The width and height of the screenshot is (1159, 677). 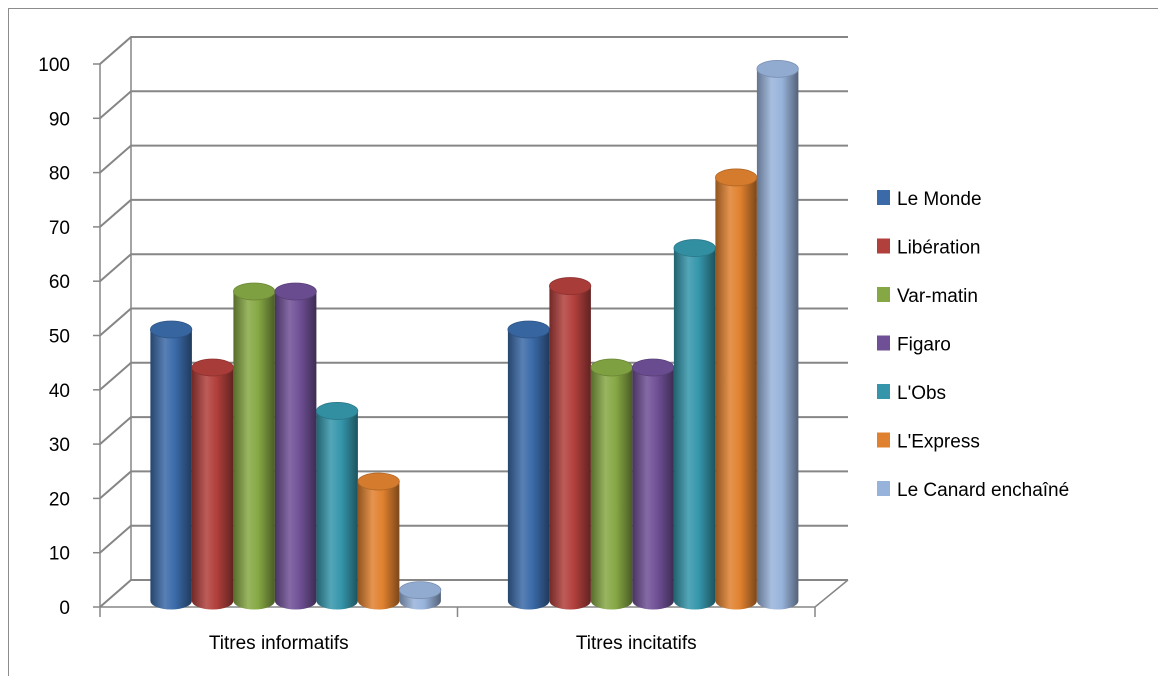 What do you see at coordinates (636, 643) in the screenshot?
I see `x-category-label: Titres incitatifs` at bounding box center [636, 643].